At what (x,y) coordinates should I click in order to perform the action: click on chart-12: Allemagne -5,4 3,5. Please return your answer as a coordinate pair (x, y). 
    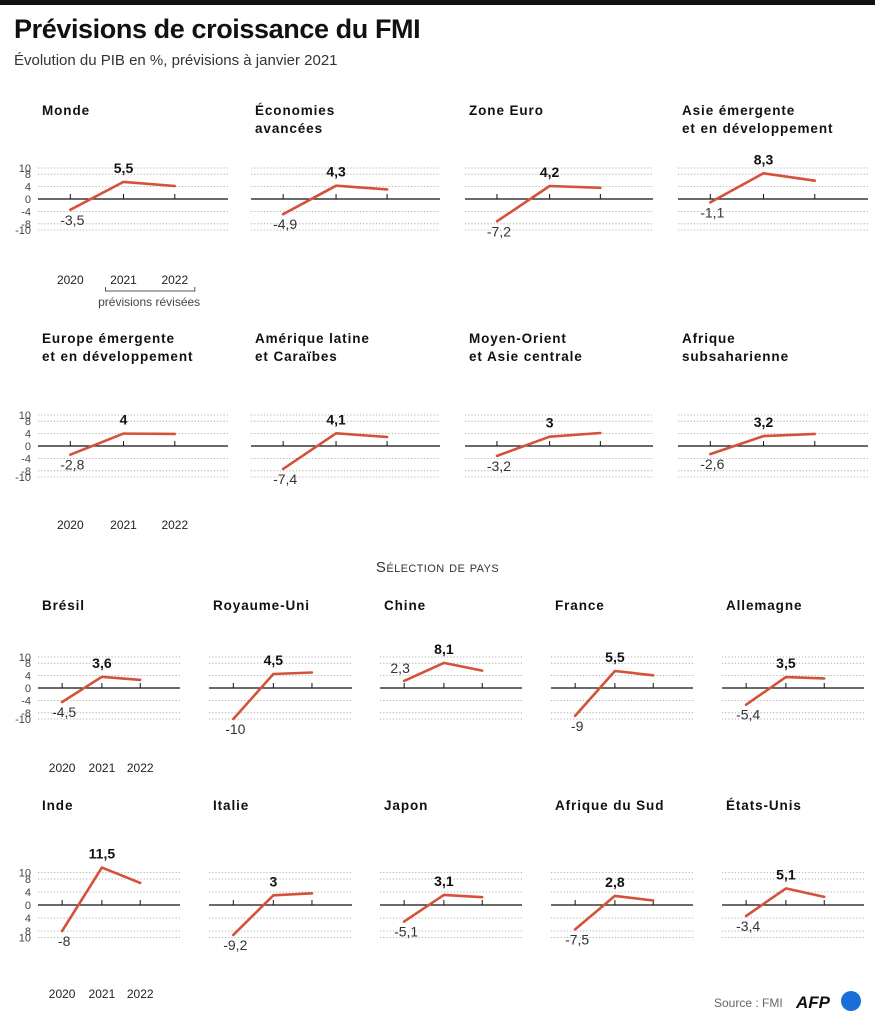
    Looking at the image, I should click on (793, 660).